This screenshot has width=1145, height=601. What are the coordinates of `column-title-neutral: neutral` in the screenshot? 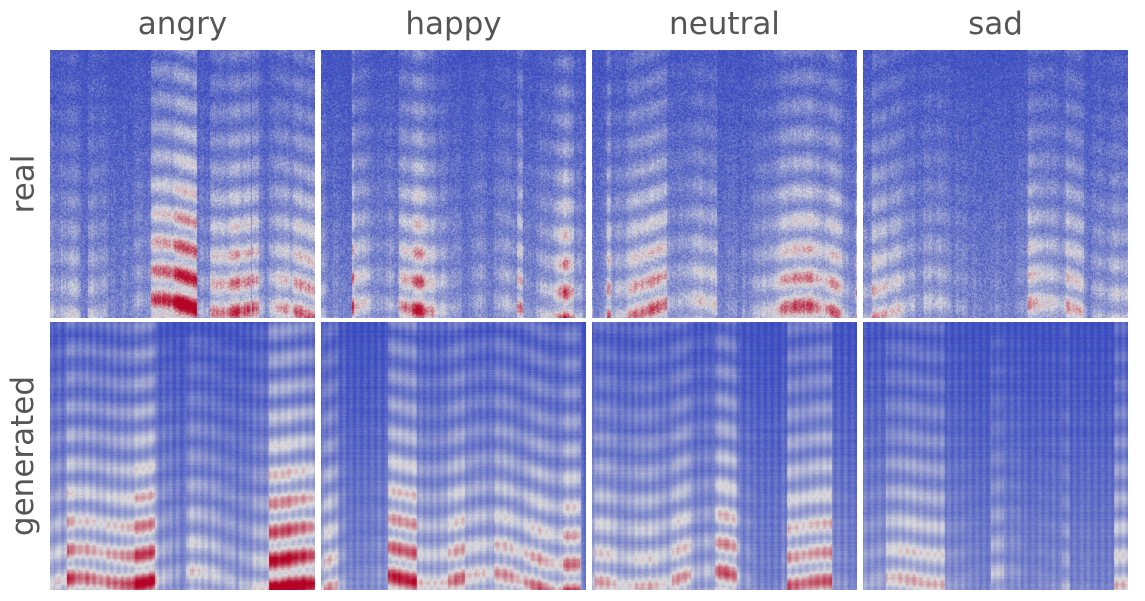 It's located at (724, 24).